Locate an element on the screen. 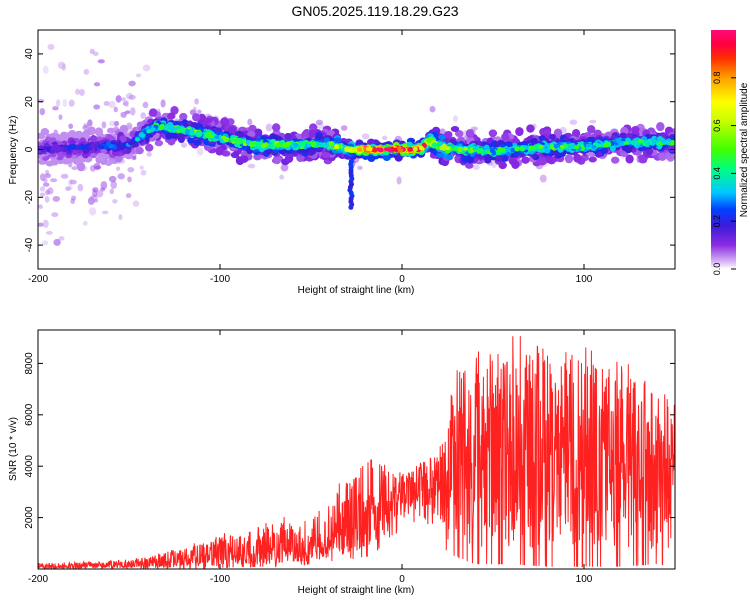  colorbar-tick-label: 0.6 is located at coordinates (717, 125).